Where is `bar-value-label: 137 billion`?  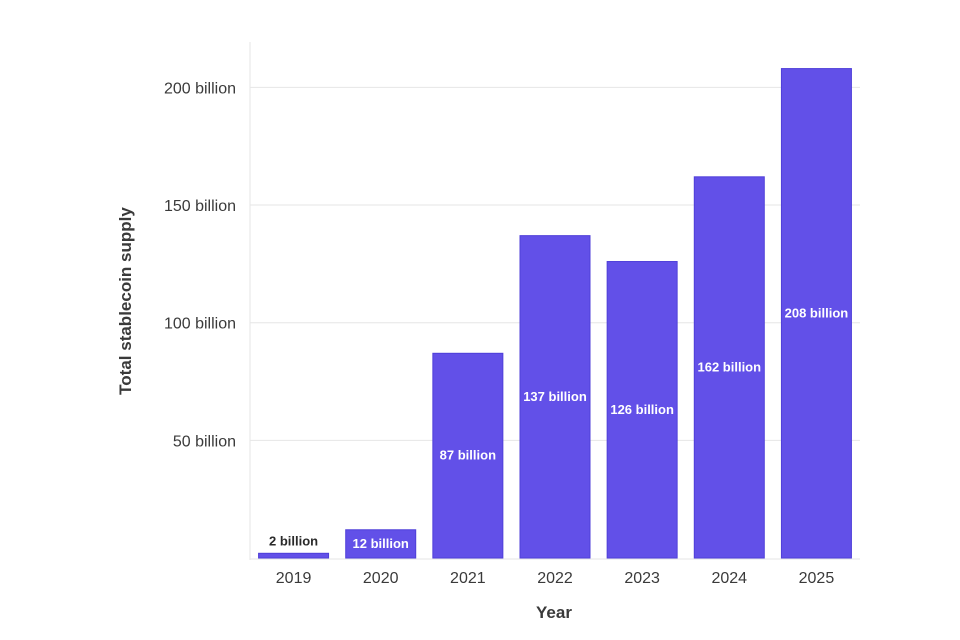
bar-value-label: 137 billion is located at coordinates (555, 396).